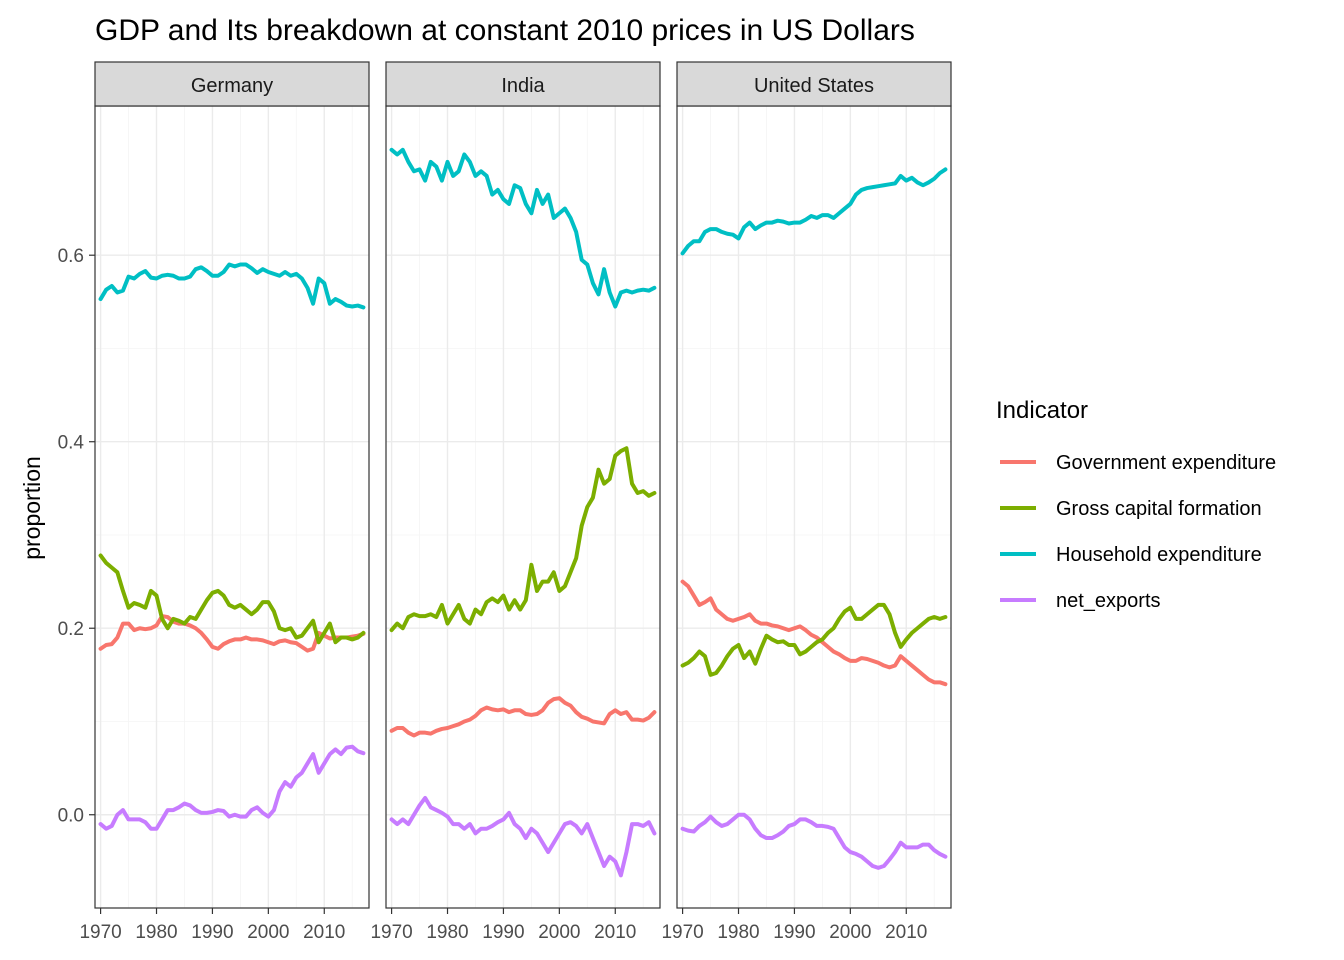  Describe the element at coordinates (71, 629) in the screenshot. I see `y-tick-label: 0.2` at that location.